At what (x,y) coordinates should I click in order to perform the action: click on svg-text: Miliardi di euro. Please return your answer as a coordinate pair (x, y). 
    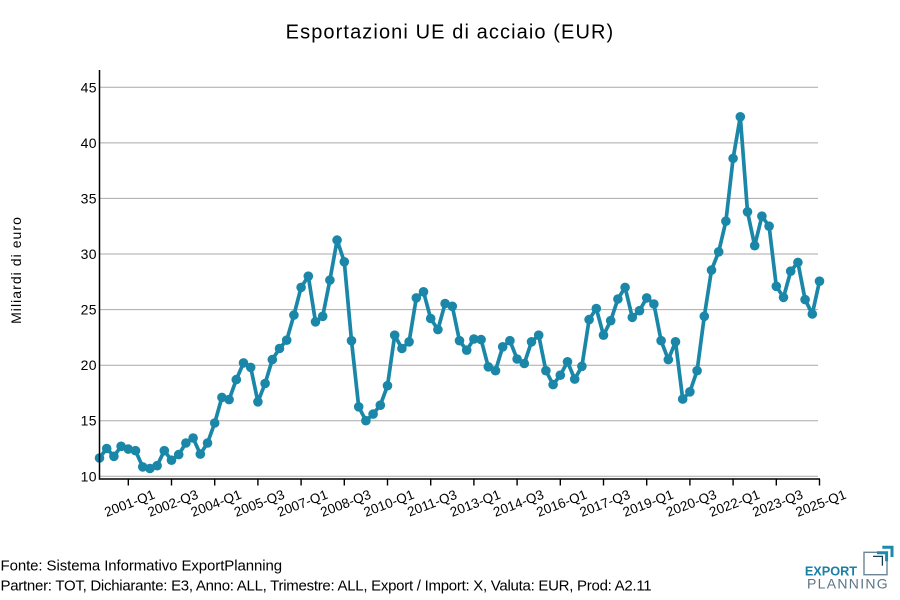
    Looking at the image, I should click on (16, 270).